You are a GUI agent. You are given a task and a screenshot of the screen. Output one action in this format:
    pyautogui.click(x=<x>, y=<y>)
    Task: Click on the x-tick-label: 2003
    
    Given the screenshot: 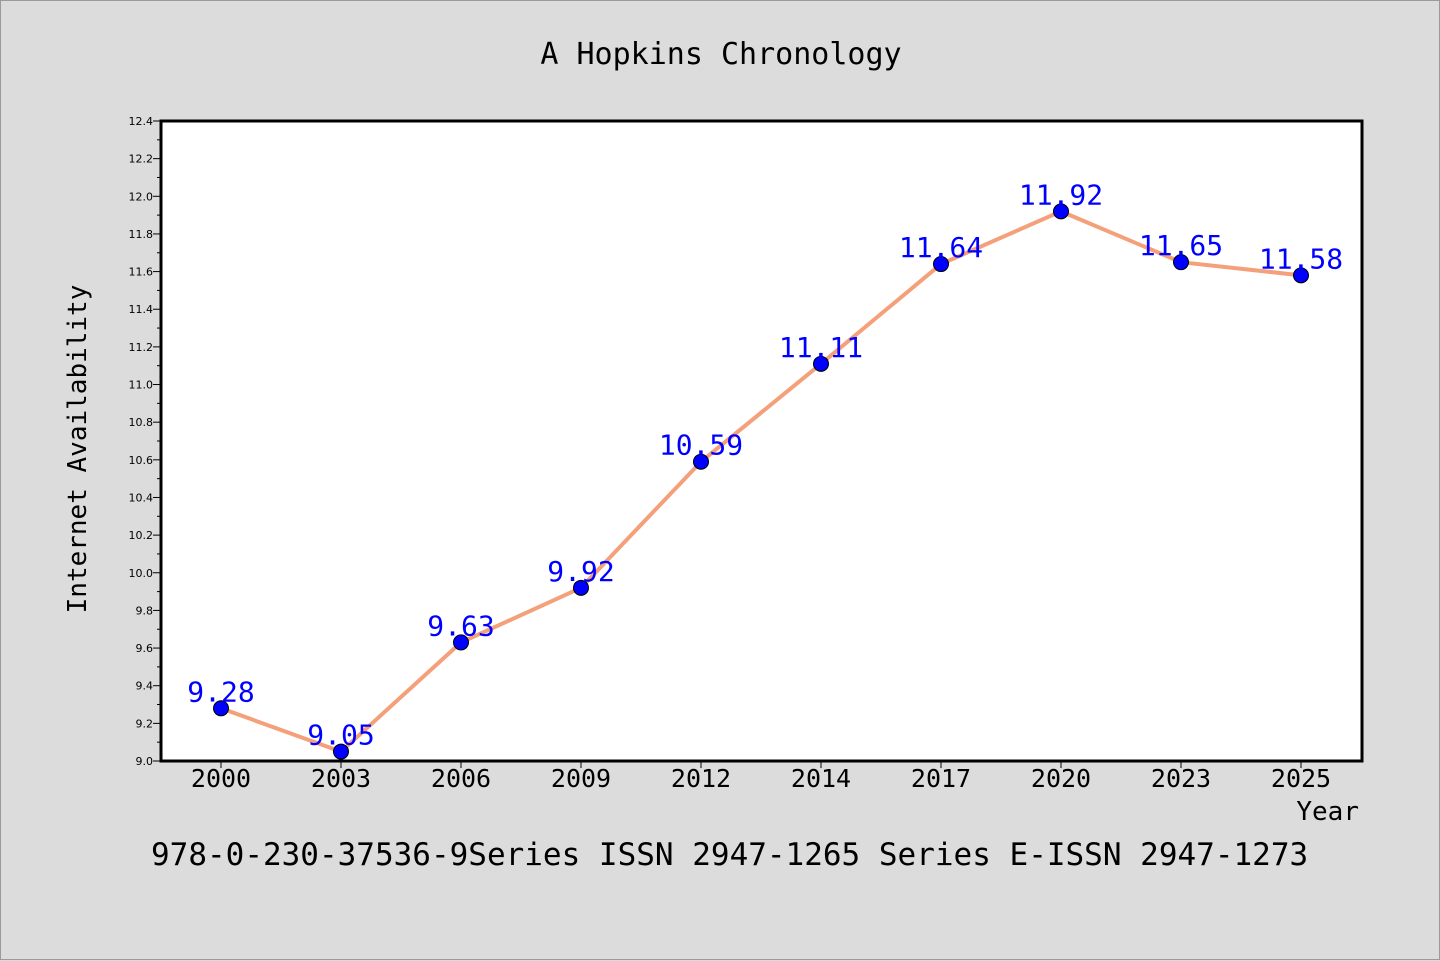 What is the action you would take?
    pyautogui.click(x=341, y=778)
    